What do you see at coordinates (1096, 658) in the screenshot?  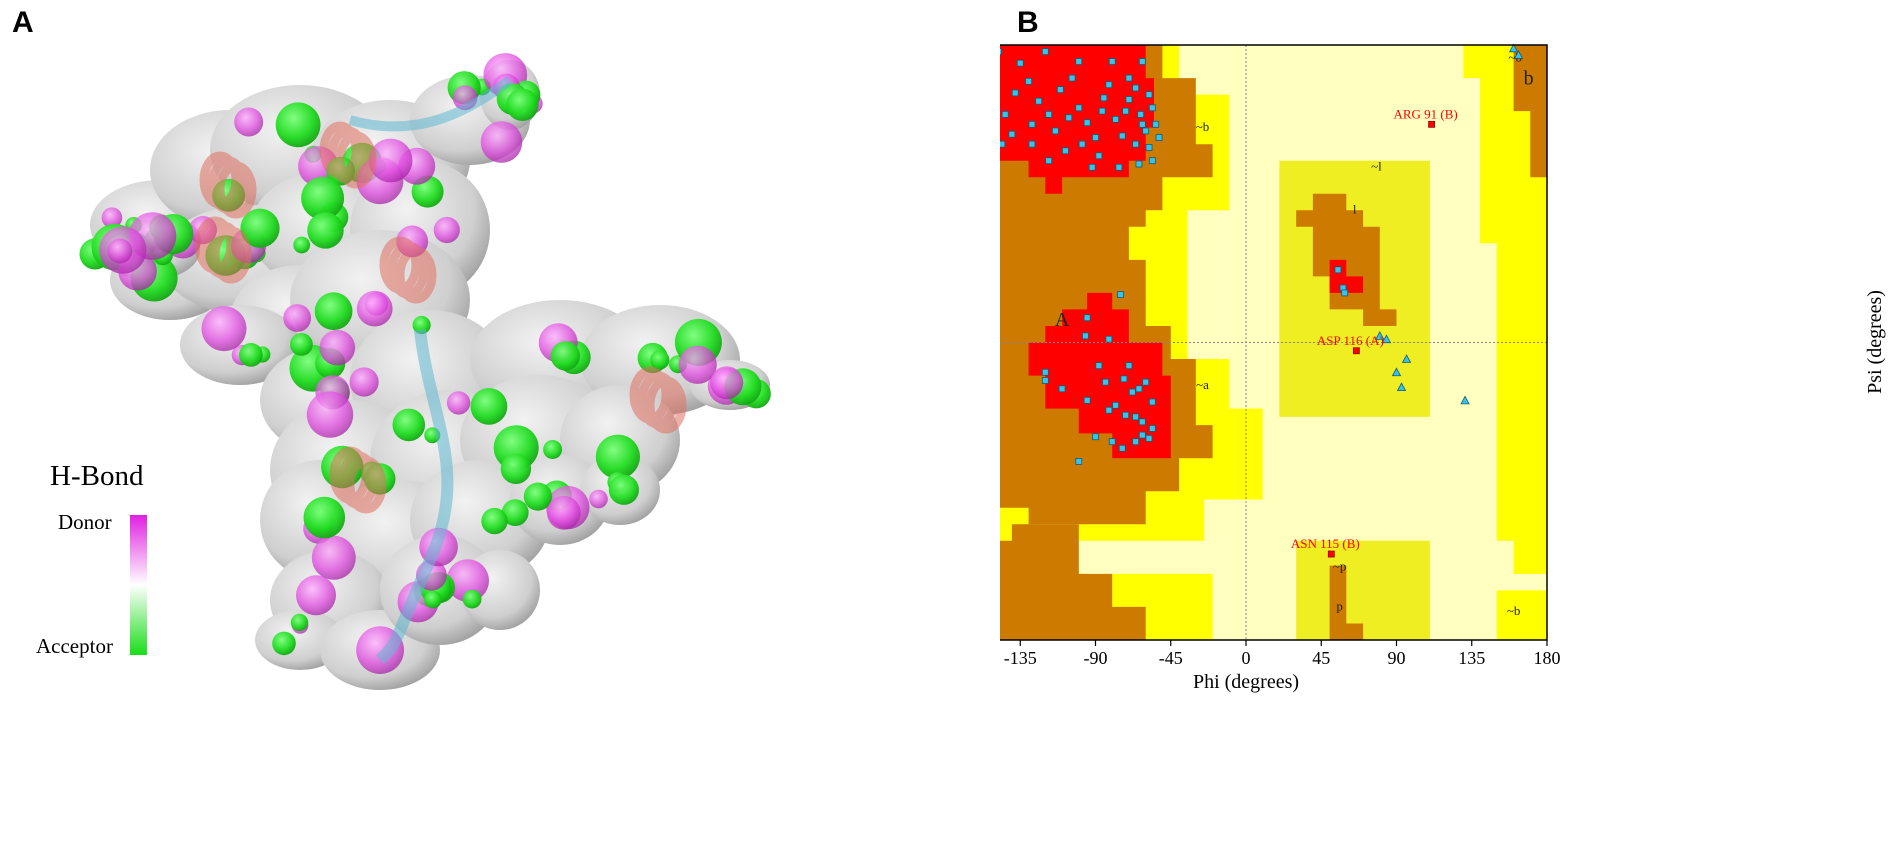 I see `x-tick-label: -90` at bounding box center [1096, 658].